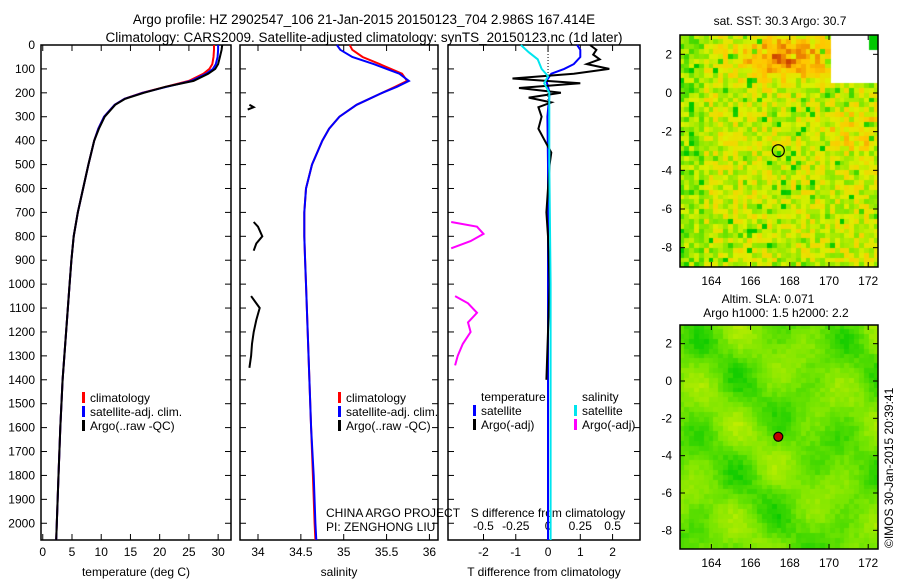 The height and width of the screenshot is (580, 900). Describe the element at coordinates (430, 552) in the screenshot. I see `x-tick-label: 36` at that location.